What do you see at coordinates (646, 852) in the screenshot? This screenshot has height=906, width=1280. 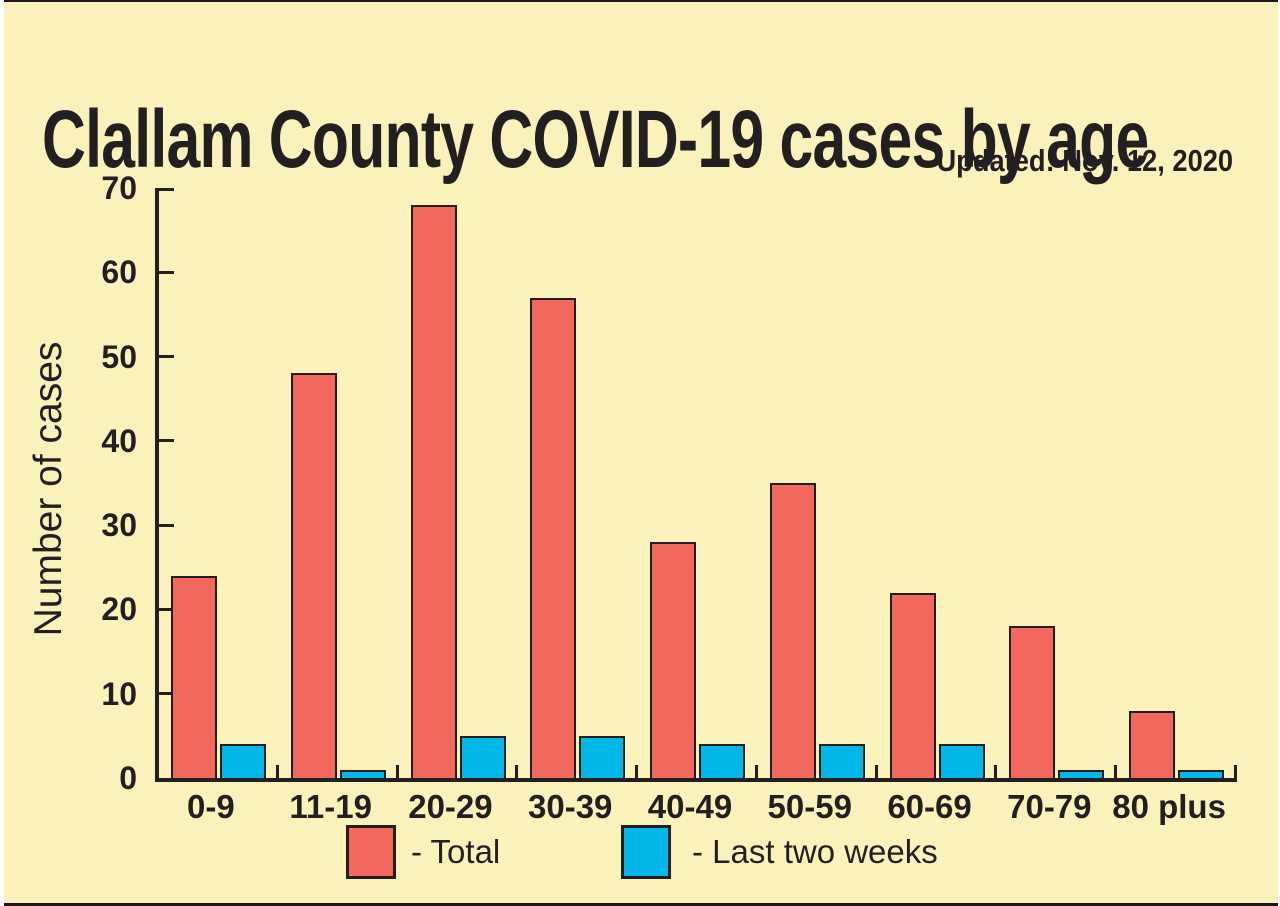 I see `legend-swatch-last-two-weeks` at bounding box center [646, 852].